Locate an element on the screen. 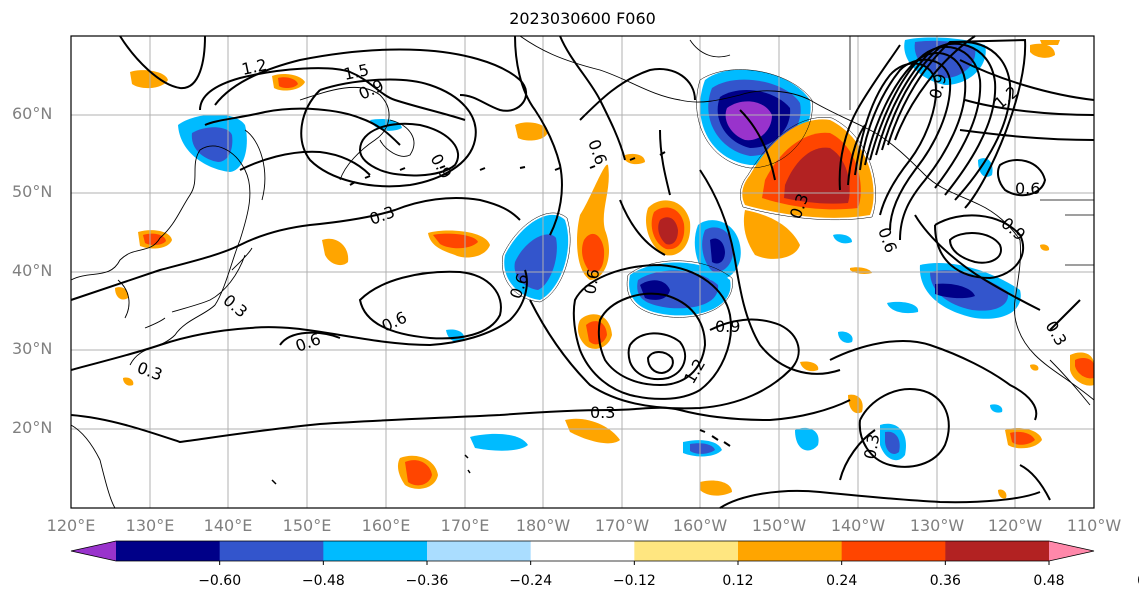 The height and width of the screenshot is (601, 1139). lon-label: 160°E is located at coordinates (386, 525).